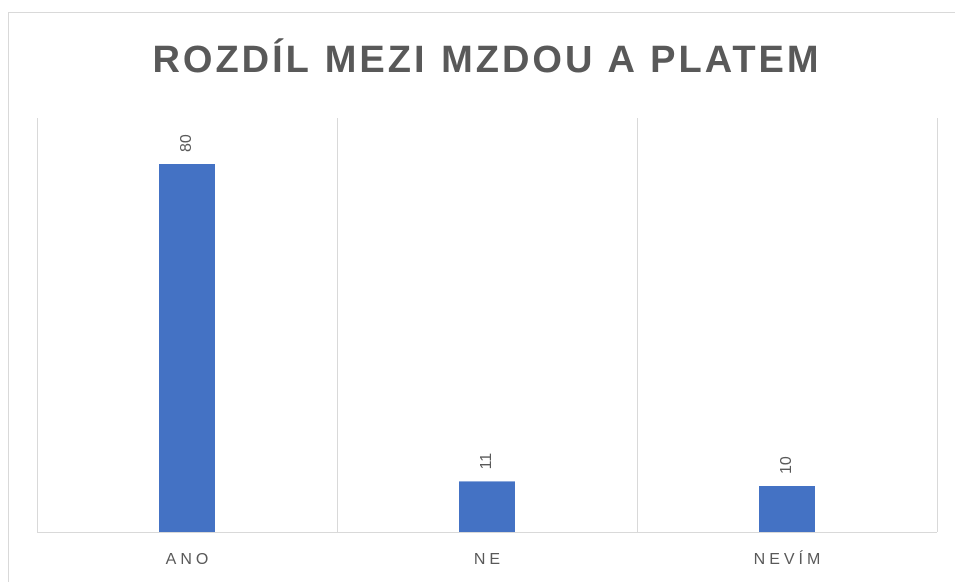 The image size is (955, 582). What do you see at coordinates (789, 558) in the screenshot?
I see `x-tick-label: NEVÍM` at bounding box center [789, 558].